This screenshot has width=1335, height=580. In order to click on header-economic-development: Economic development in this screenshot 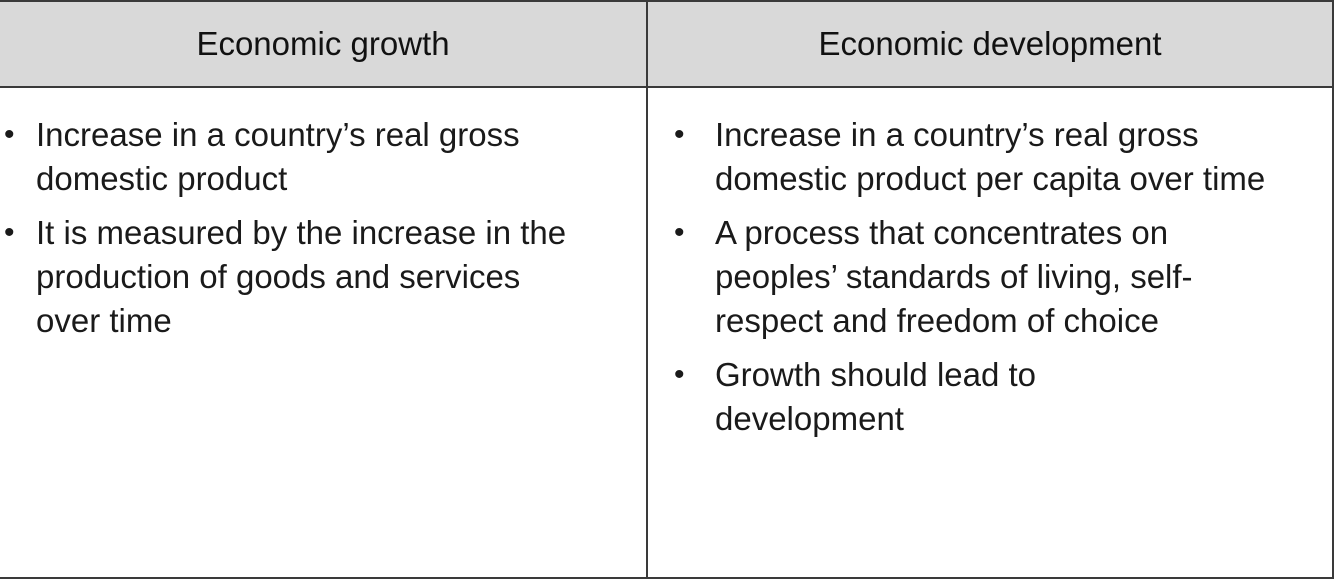, I will do `click(990, 43)`.